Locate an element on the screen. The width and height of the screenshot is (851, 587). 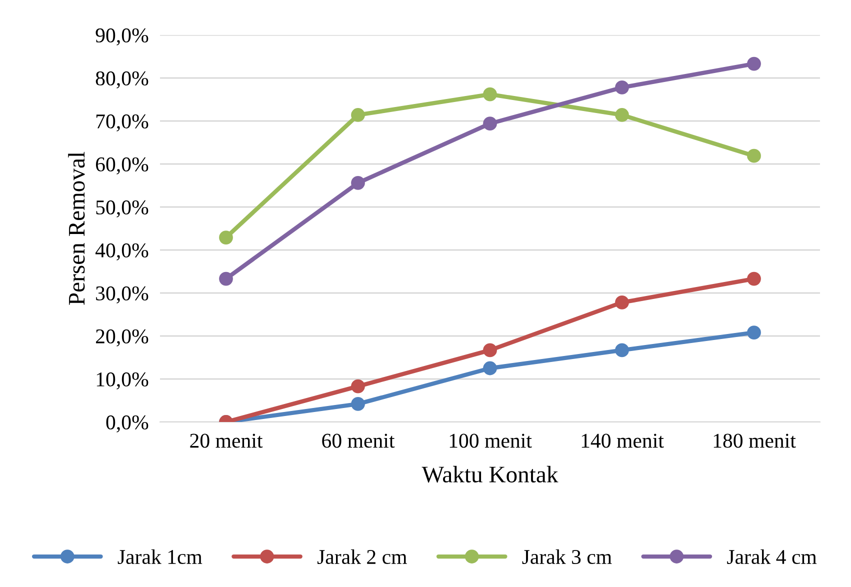
x-tick-label: 60 menit is located at coordinates (358, 441).